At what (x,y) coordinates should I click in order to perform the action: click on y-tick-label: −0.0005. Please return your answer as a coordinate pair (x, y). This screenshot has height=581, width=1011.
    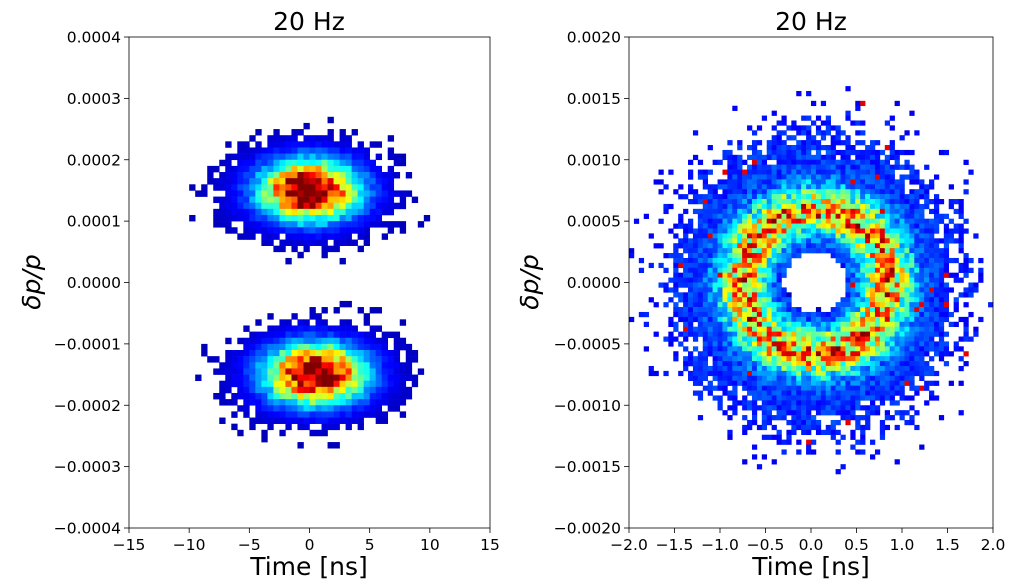
    Looking at the image, I should click on (587, 344).